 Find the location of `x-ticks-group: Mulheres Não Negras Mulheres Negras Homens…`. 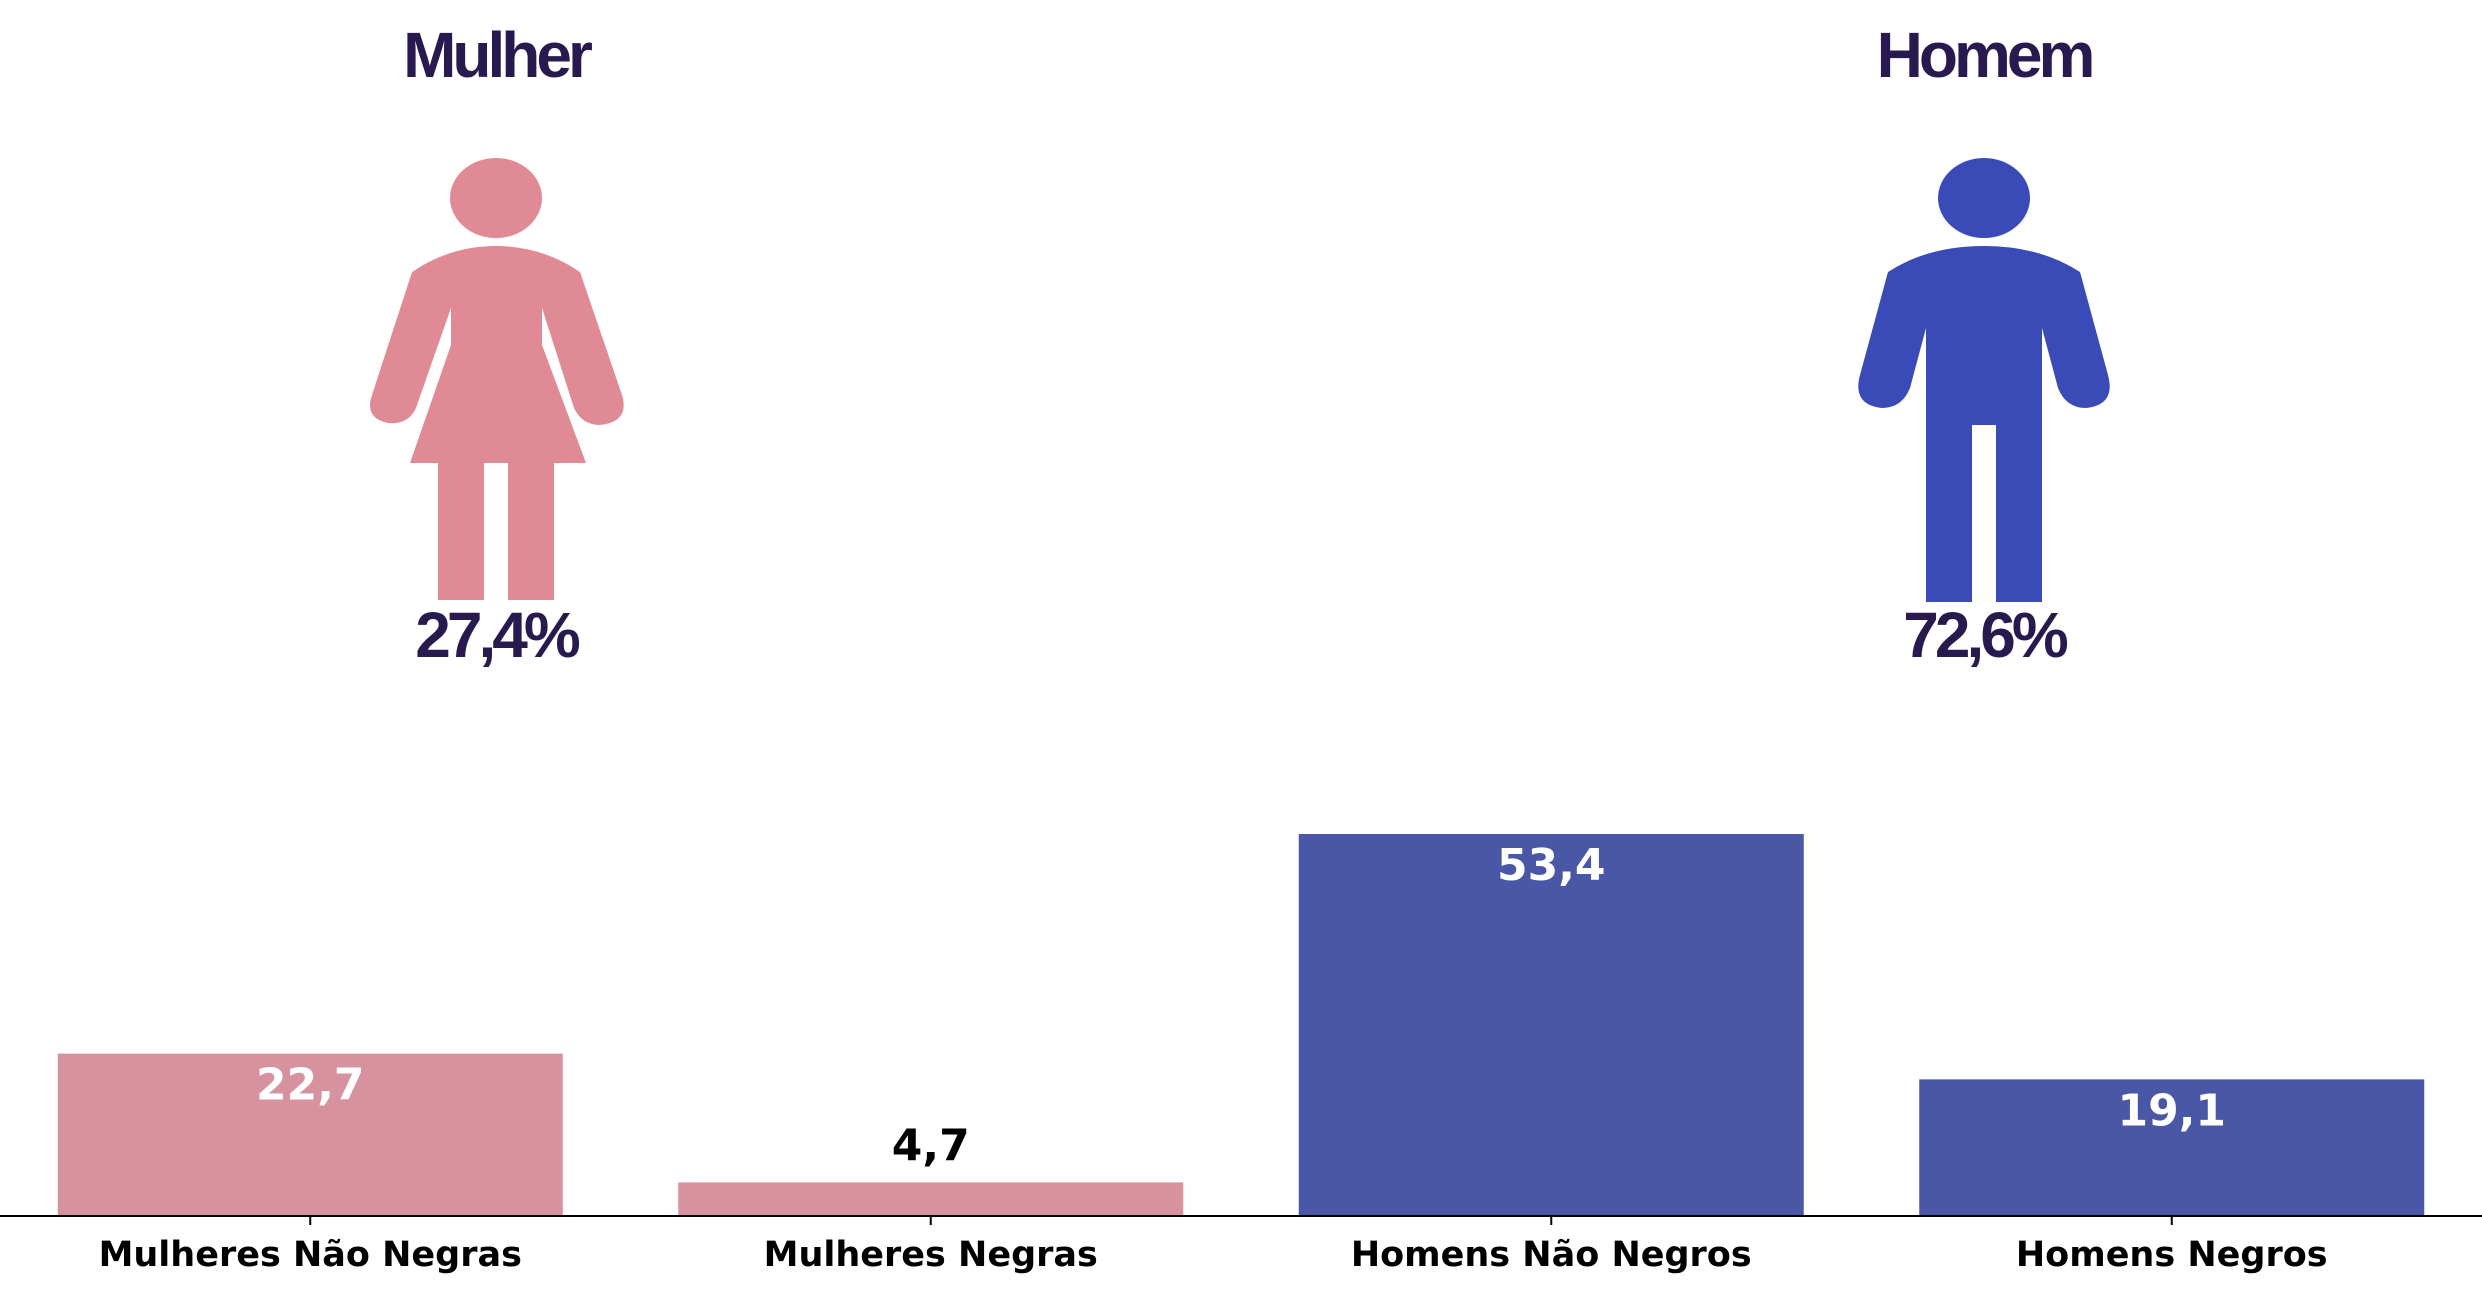

x-ticks-group: Mulheres Não Negras Mulheres Negras Homens… is located at coordinates (1213, 1245).